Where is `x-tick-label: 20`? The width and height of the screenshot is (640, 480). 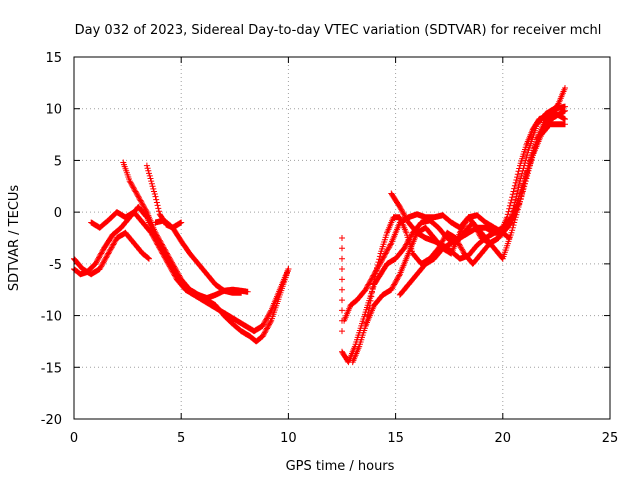
x-tick-label: 20 is located at coordinates (503, 438).